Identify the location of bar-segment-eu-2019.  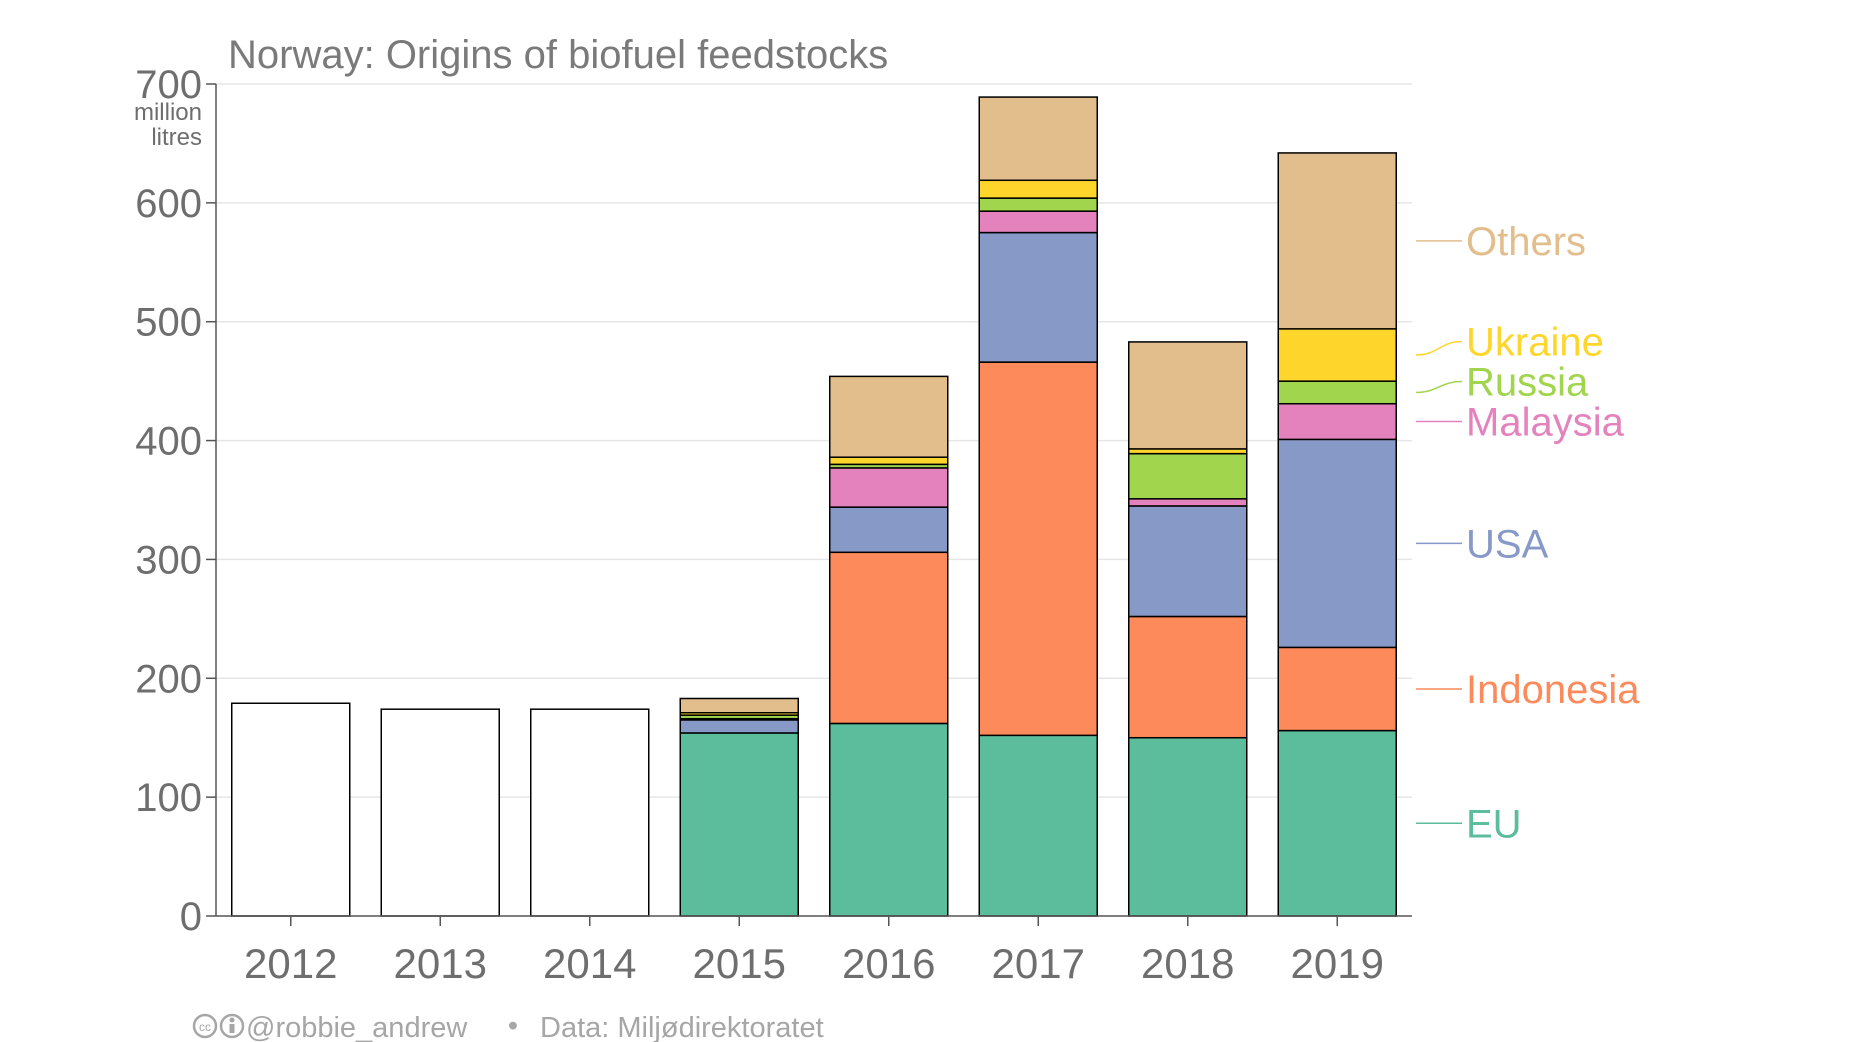
(1337, 823).